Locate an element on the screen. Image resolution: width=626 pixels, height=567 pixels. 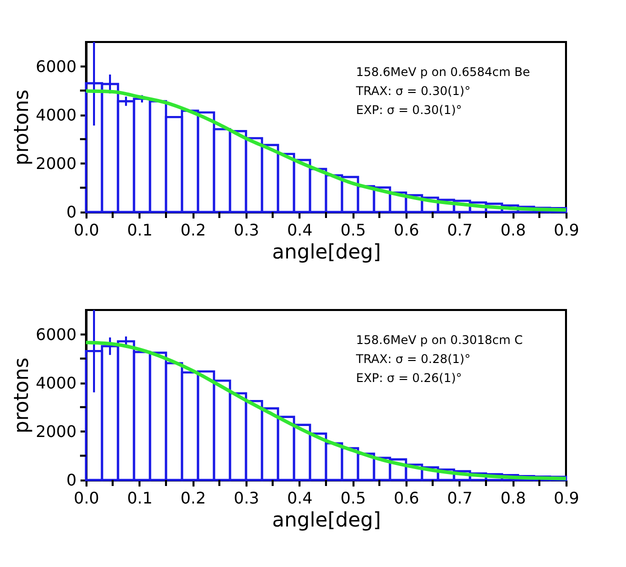
annotation: EXP: σ = 0.30(1)° is located at coordinates (409, 110).